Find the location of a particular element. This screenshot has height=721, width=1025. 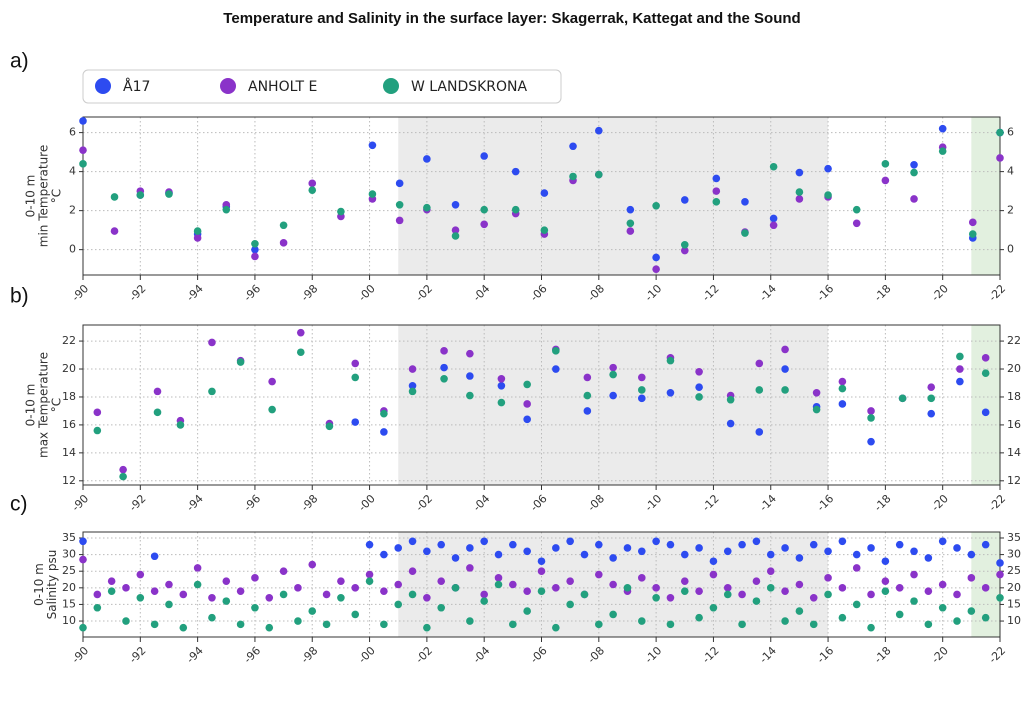

x-tick-label: -02 is located at coordinates (424, 655).